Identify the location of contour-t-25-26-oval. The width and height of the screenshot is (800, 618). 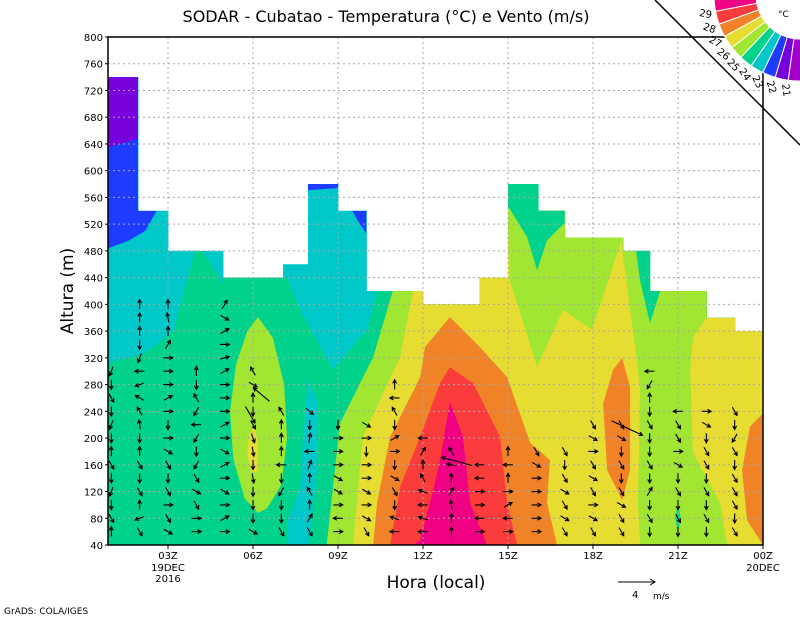
(258, 415).